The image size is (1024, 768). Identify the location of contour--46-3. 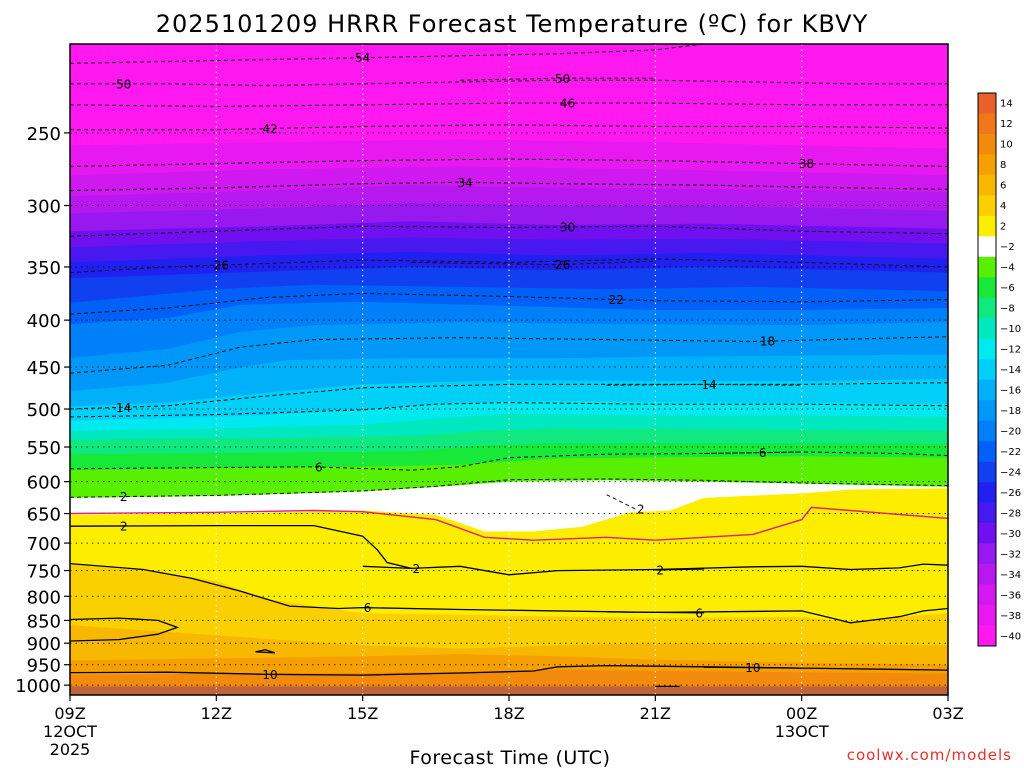
(509, 105).